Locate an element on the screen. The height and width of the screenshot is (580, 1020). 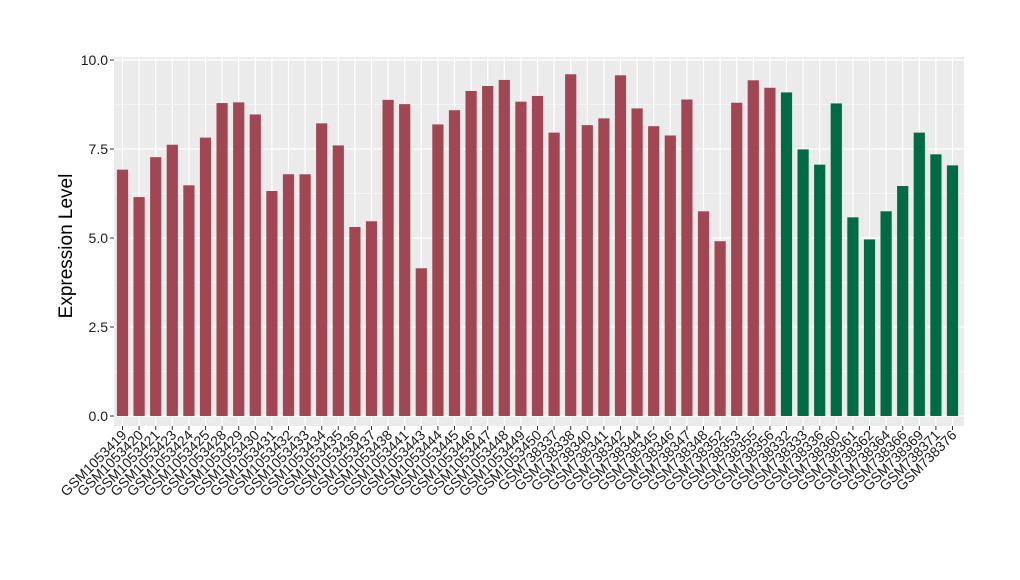
bar-GSM738348 is located at coordinates (703, 313).